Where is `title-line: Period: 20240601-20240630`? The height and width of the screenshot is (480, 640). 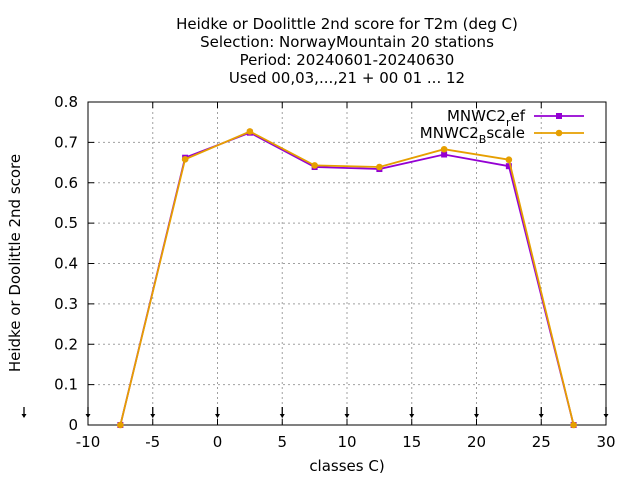
title-line: Period: 20240601-20240630 is located at coordinates (347, 60).